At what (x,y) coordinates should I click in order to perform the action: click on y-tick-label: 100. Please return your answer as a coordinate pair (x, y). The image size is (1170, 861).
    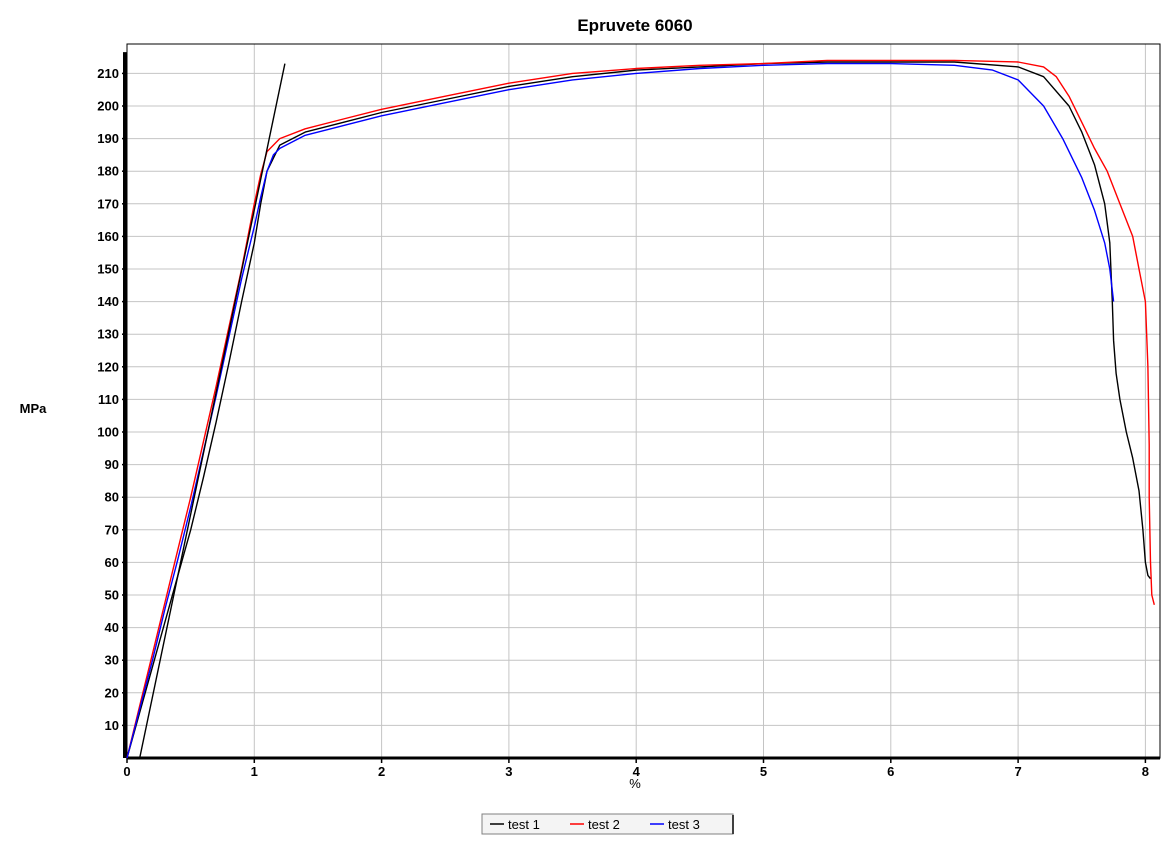
    Looking at the image, I should click on (108, 432).